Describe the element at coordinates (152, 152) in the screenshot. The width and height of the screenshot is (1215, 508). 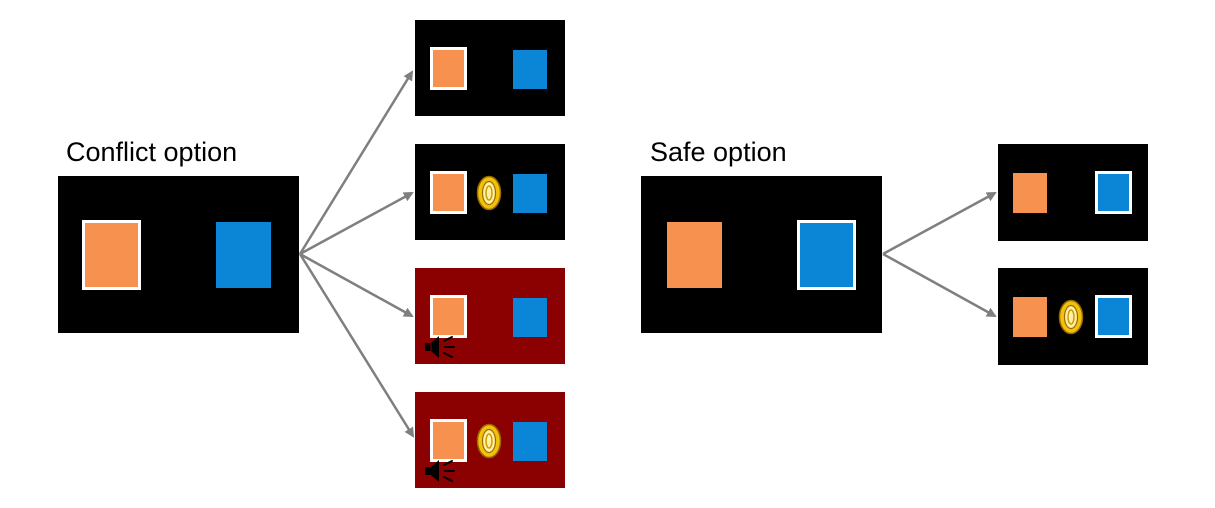
I see `conflict-option-title: Conflict option` at that location.